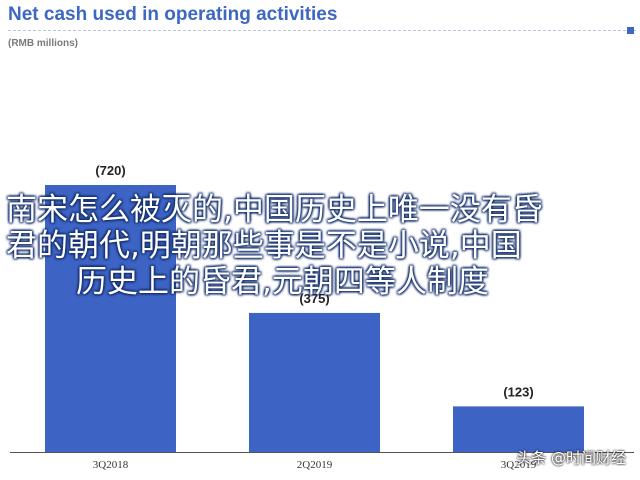  Describe the element at coordinates (571, 458) in the screenshot. I see `watermark-text: 头条 @时间财经` at that location.